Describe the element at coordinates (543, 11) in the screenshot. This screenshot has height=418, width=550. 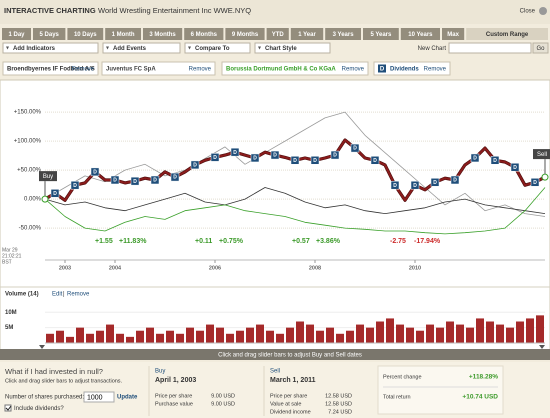
I see `close-icon` at that location.